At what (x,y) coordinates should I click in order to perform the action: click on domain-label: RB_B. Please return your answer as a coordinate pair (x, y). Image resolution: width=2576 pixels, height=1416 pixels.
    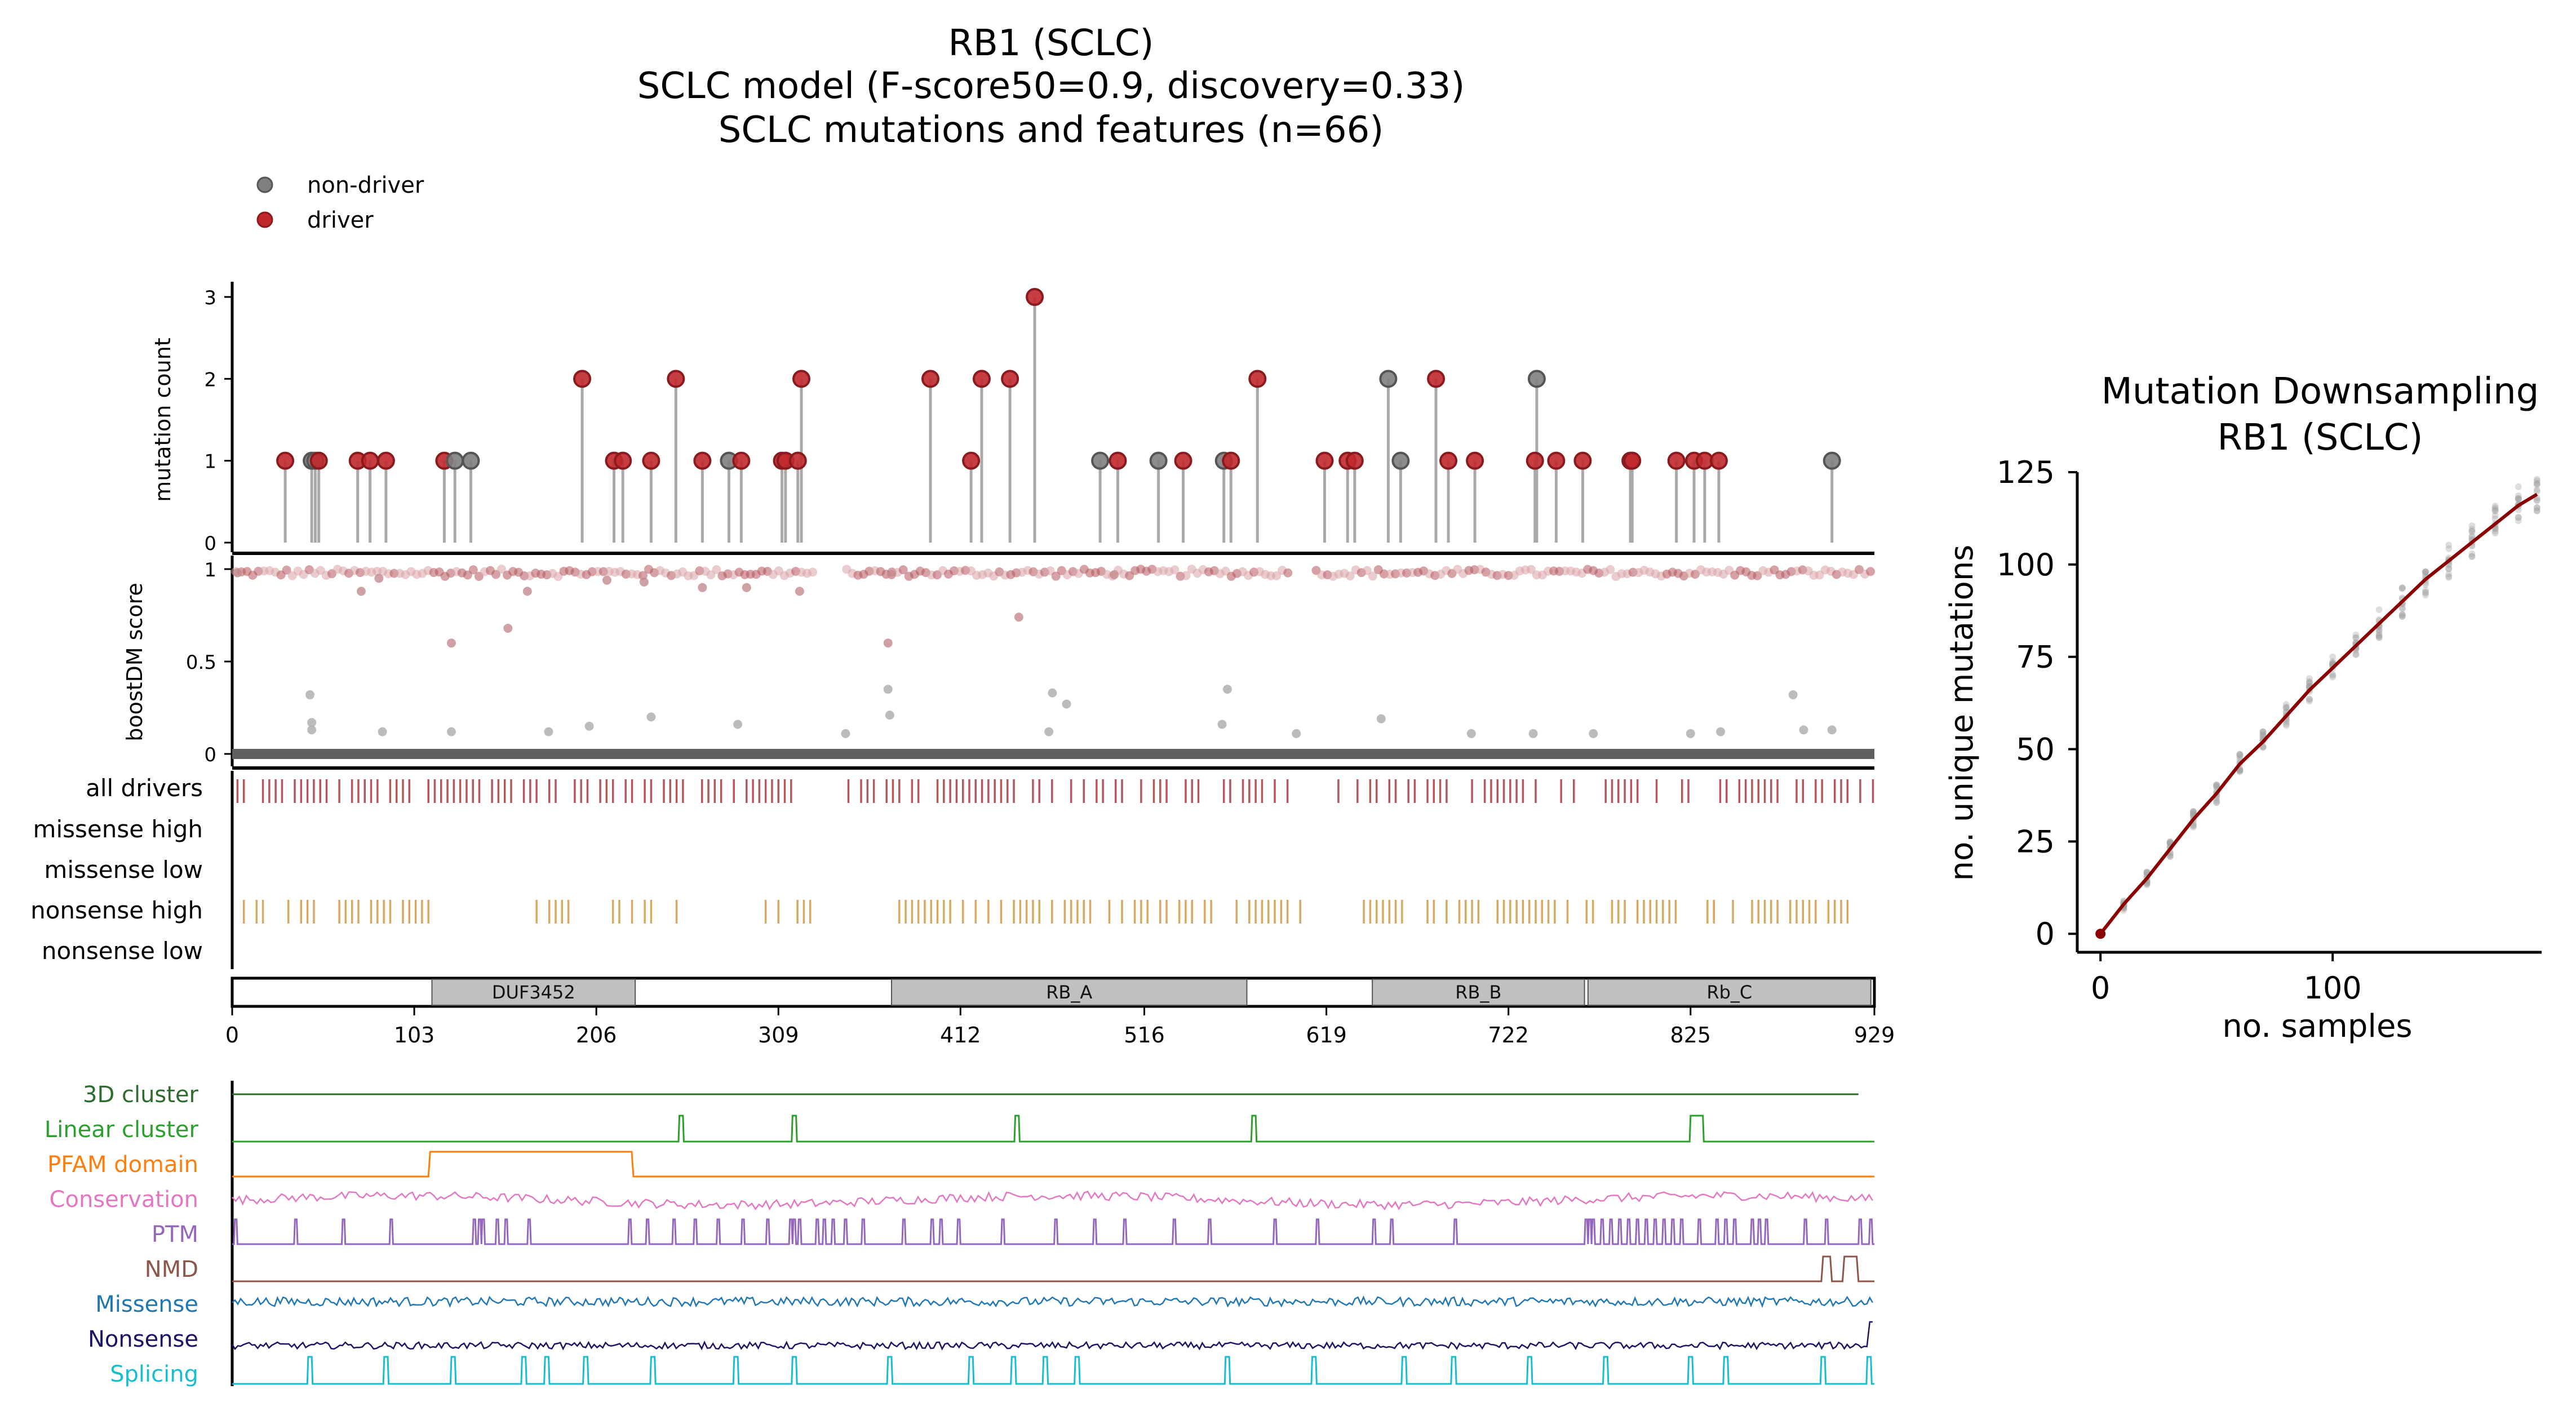
    Looking at the image, I should click on (1478, 992).